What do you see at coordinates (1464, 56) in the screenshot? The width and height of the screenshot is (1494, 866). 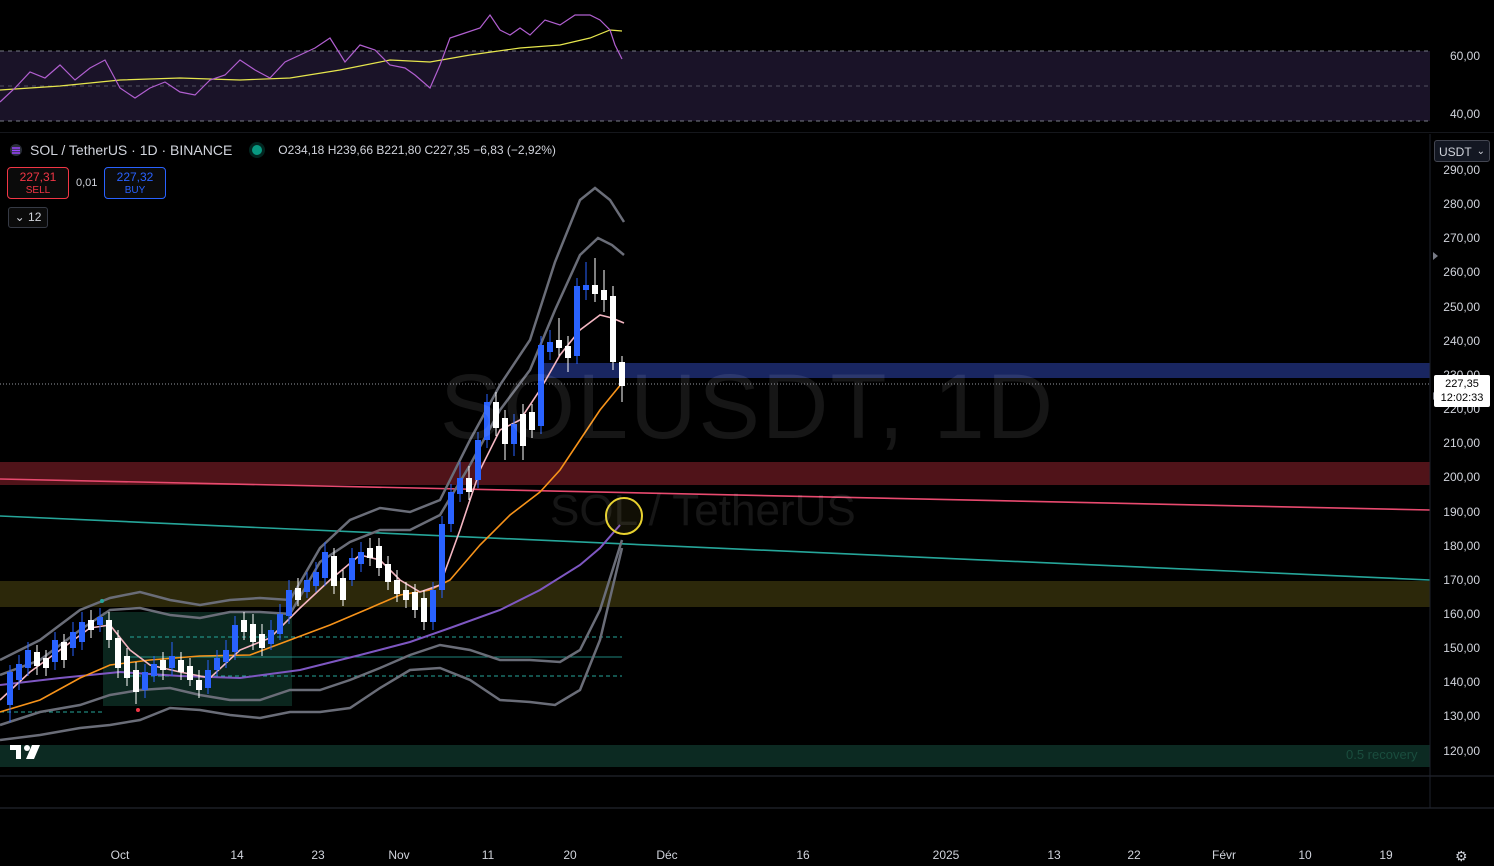 I see `rsi-axis-label-60: 60,00` at bounding box center [1464, 56].